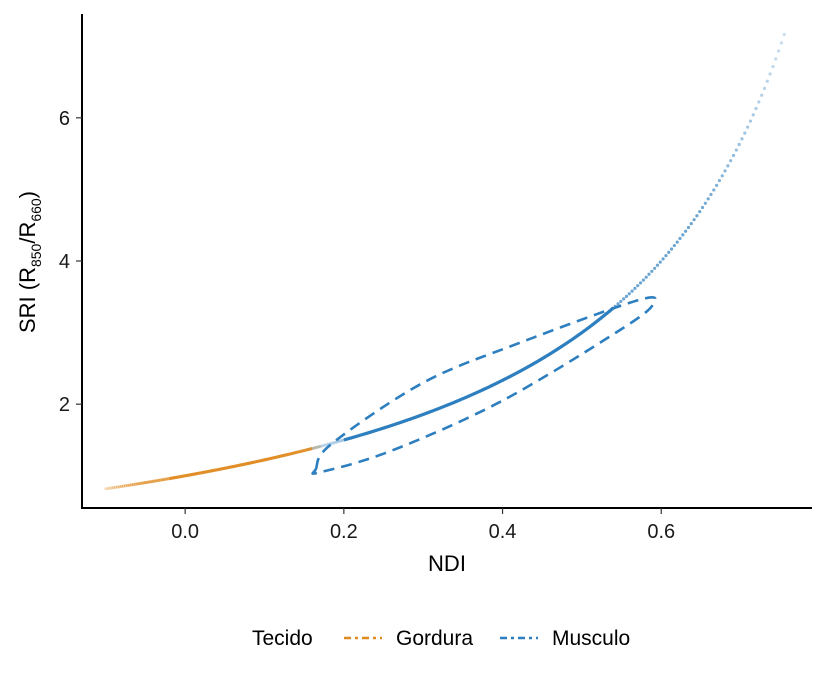 This screenshot has width=826, height=685. Describe the element at coordinates (64, 262) in the screenshot. I see `y-tick-label: 4` at that location.